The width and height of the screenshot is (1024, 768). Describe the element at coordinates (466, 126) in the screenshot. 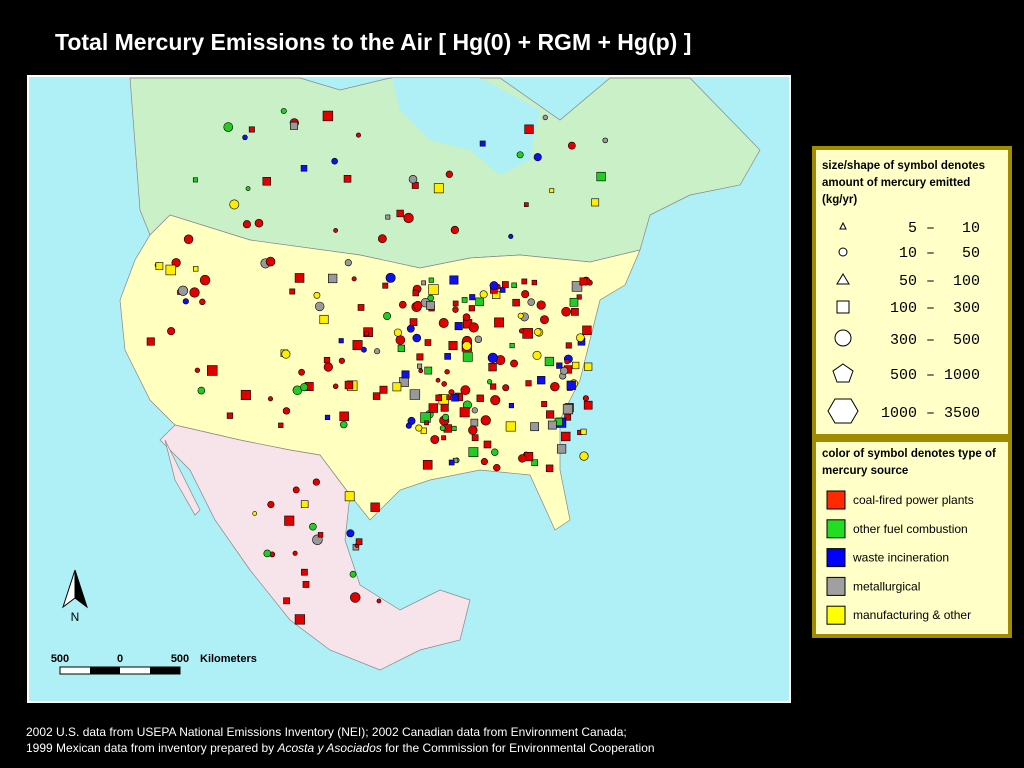

I see `hudson-bay` at that location.